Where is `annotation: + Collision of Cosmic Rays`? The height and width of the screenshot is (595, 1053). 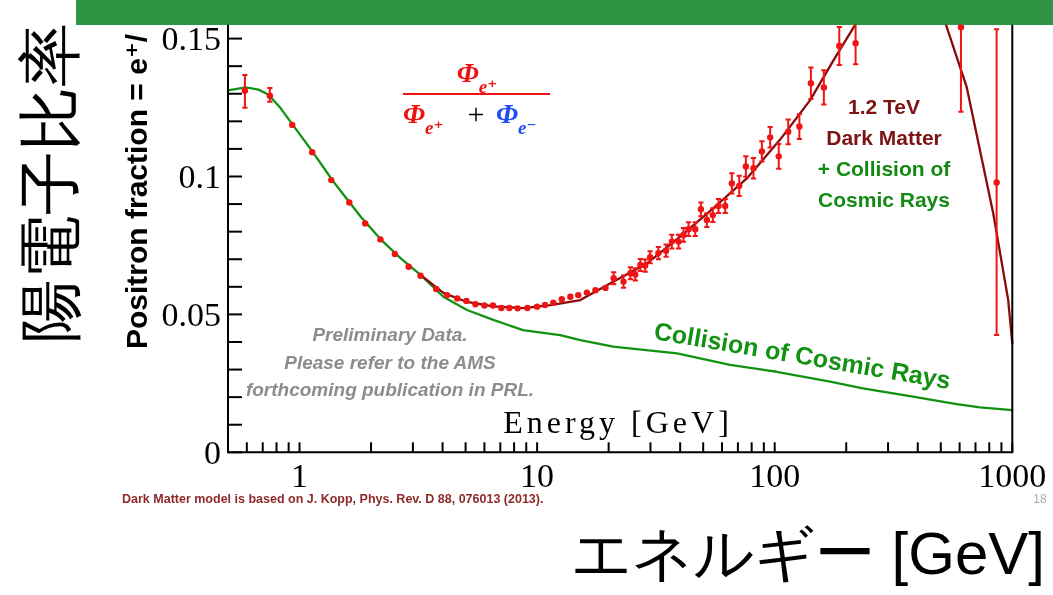
annotation: + Collision of Cosmic Rays is located at coordinates (884, 184).